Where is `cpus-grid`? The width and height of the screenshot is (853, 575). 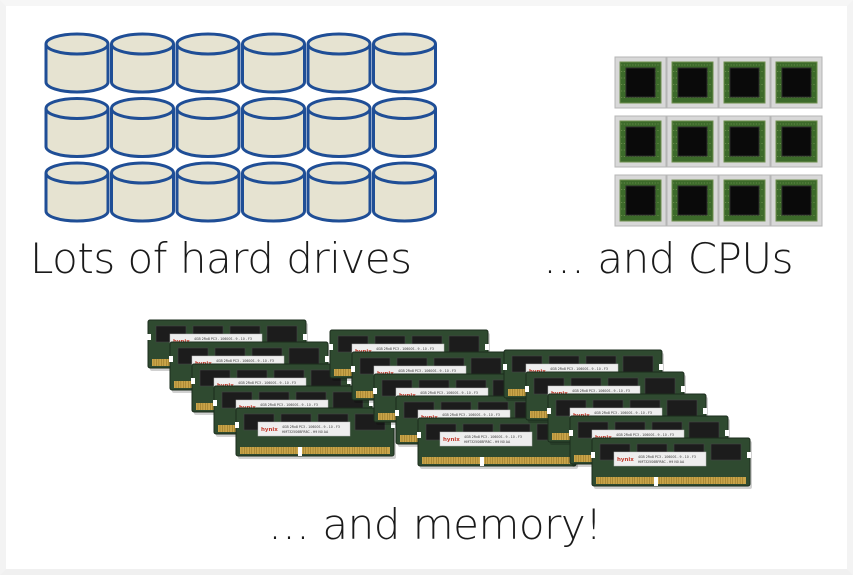
cpus-grid is located at coordinates (718, 141).